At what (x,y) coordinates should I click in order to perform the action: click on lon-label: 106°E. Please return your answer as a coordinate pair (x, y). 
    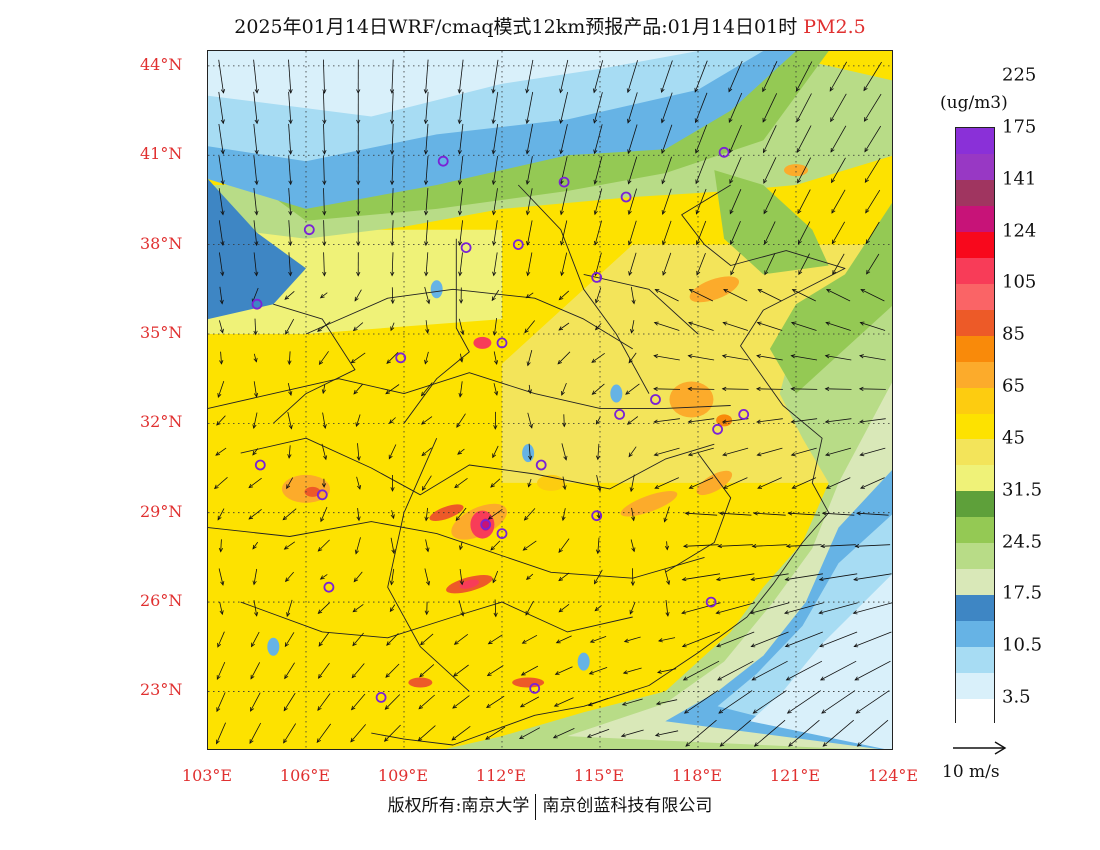
    Looking at the image, I should click on (305, 775).